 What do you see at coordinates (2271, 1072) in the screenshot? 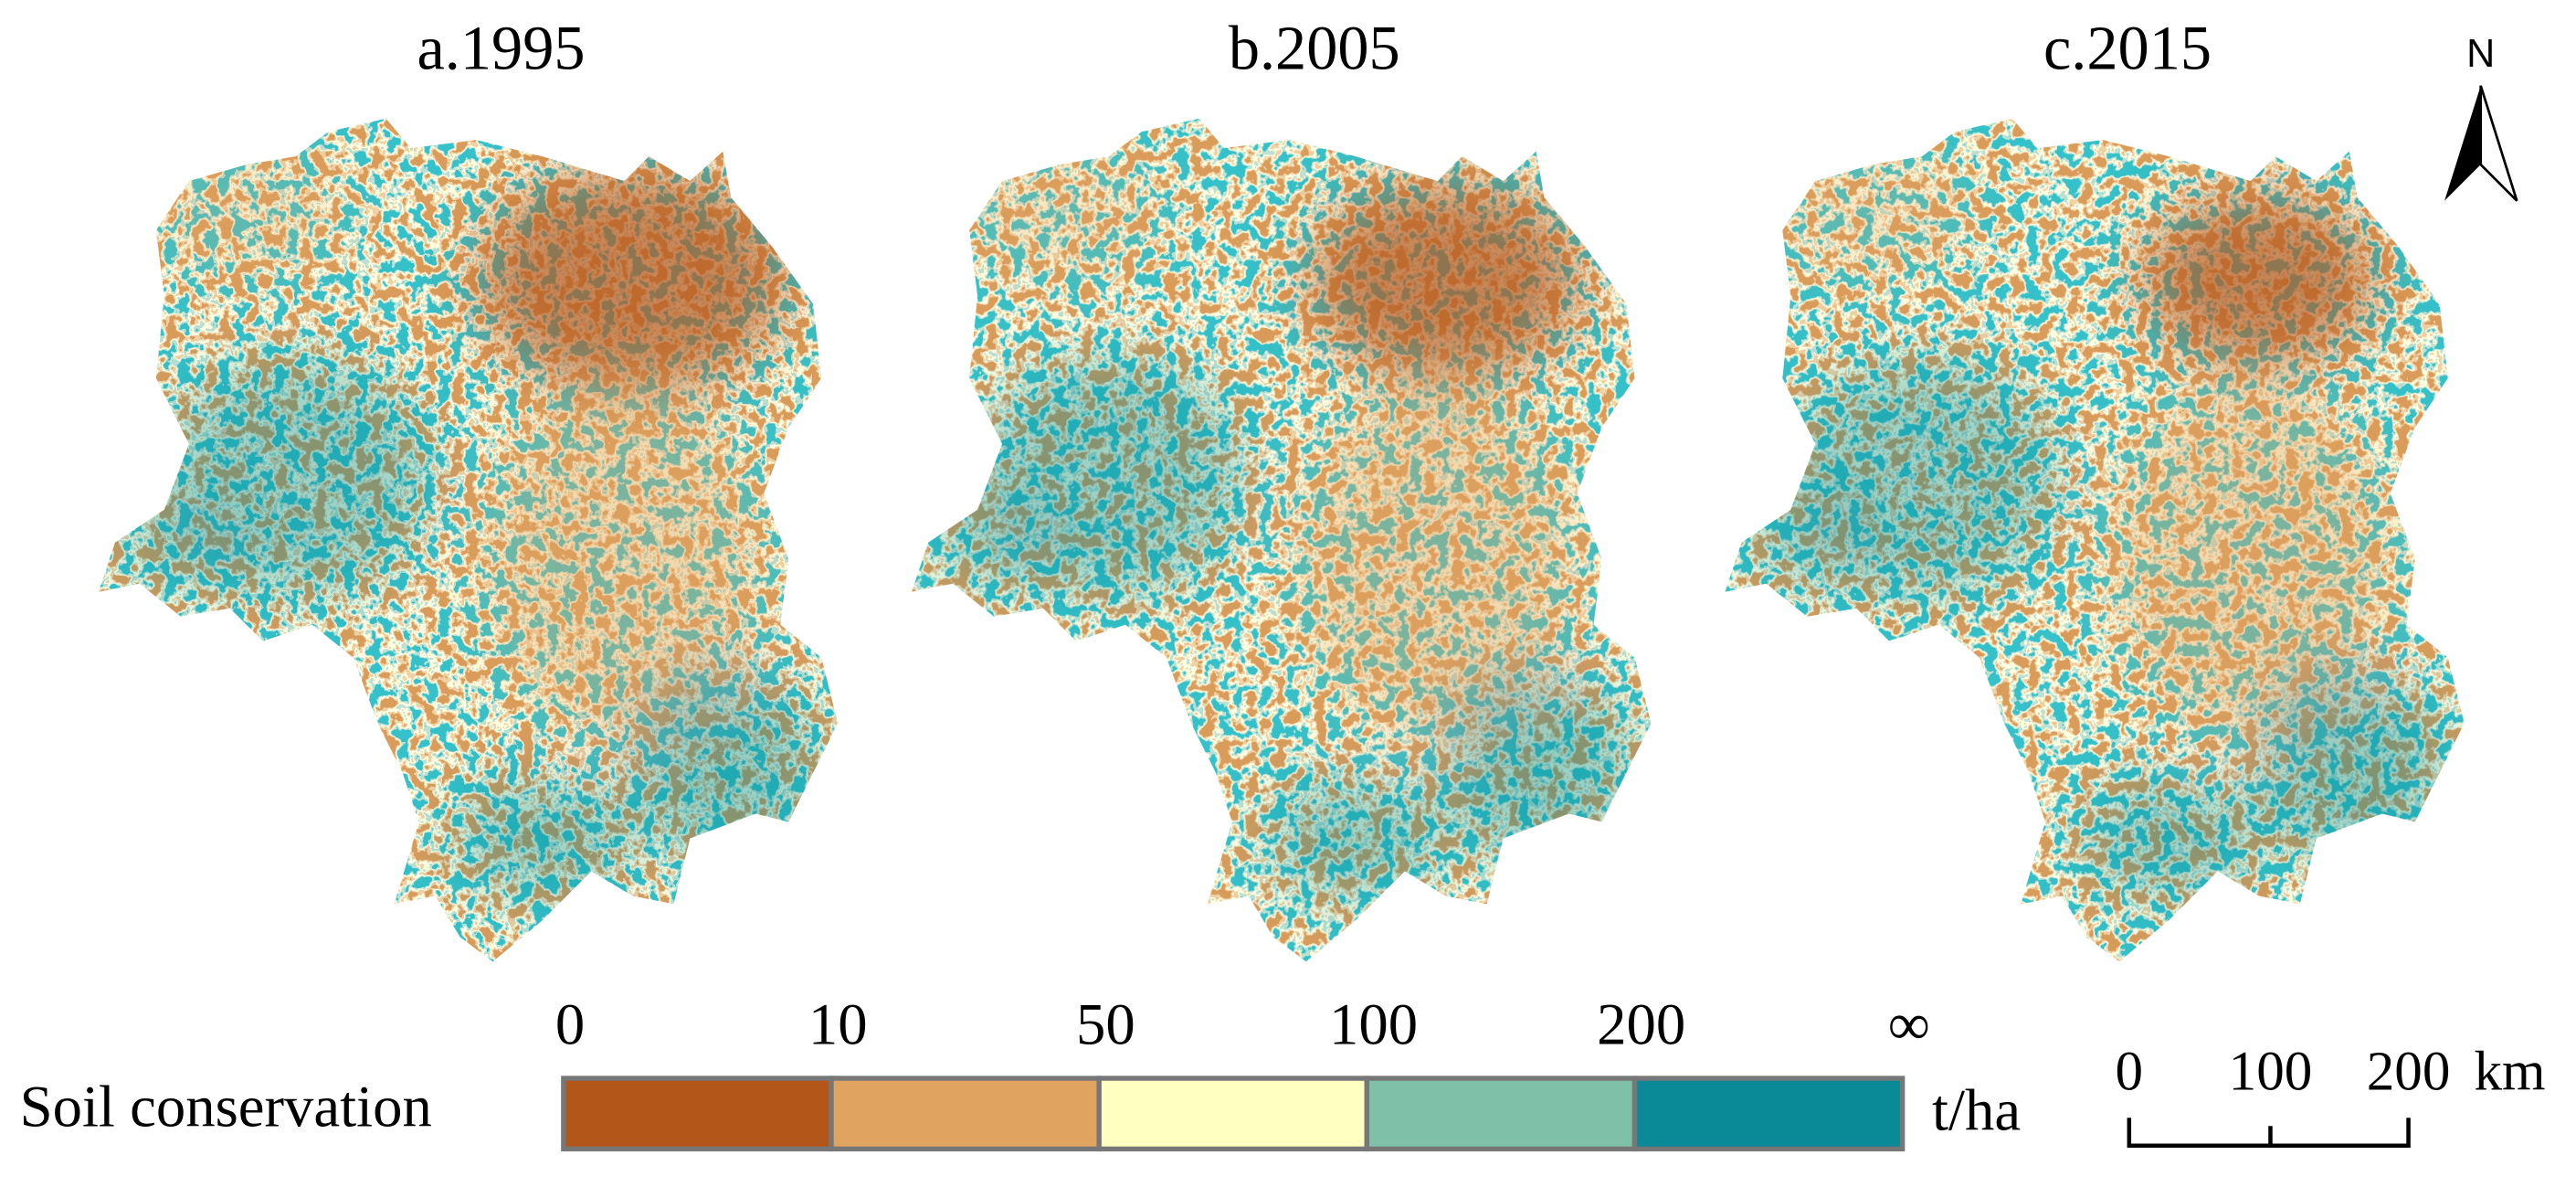
I see `scale-label: 100` at bounding box center [2271, 1072].